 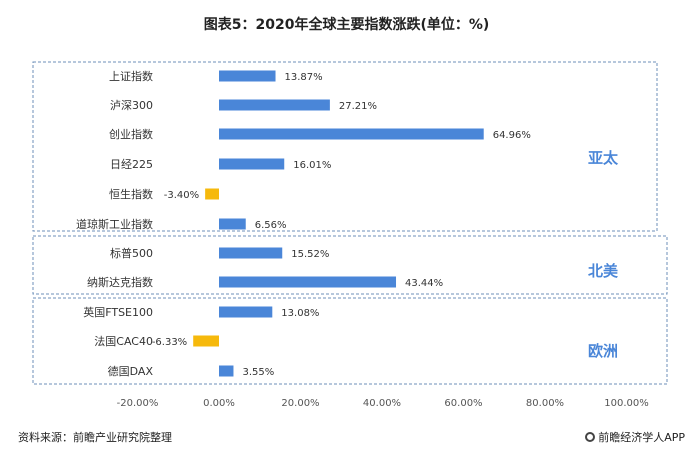 What do you see at coordinates (310, 254) in the screenshot?
I see `value-label-6: 15.52%` at bounding box center [310, 254].